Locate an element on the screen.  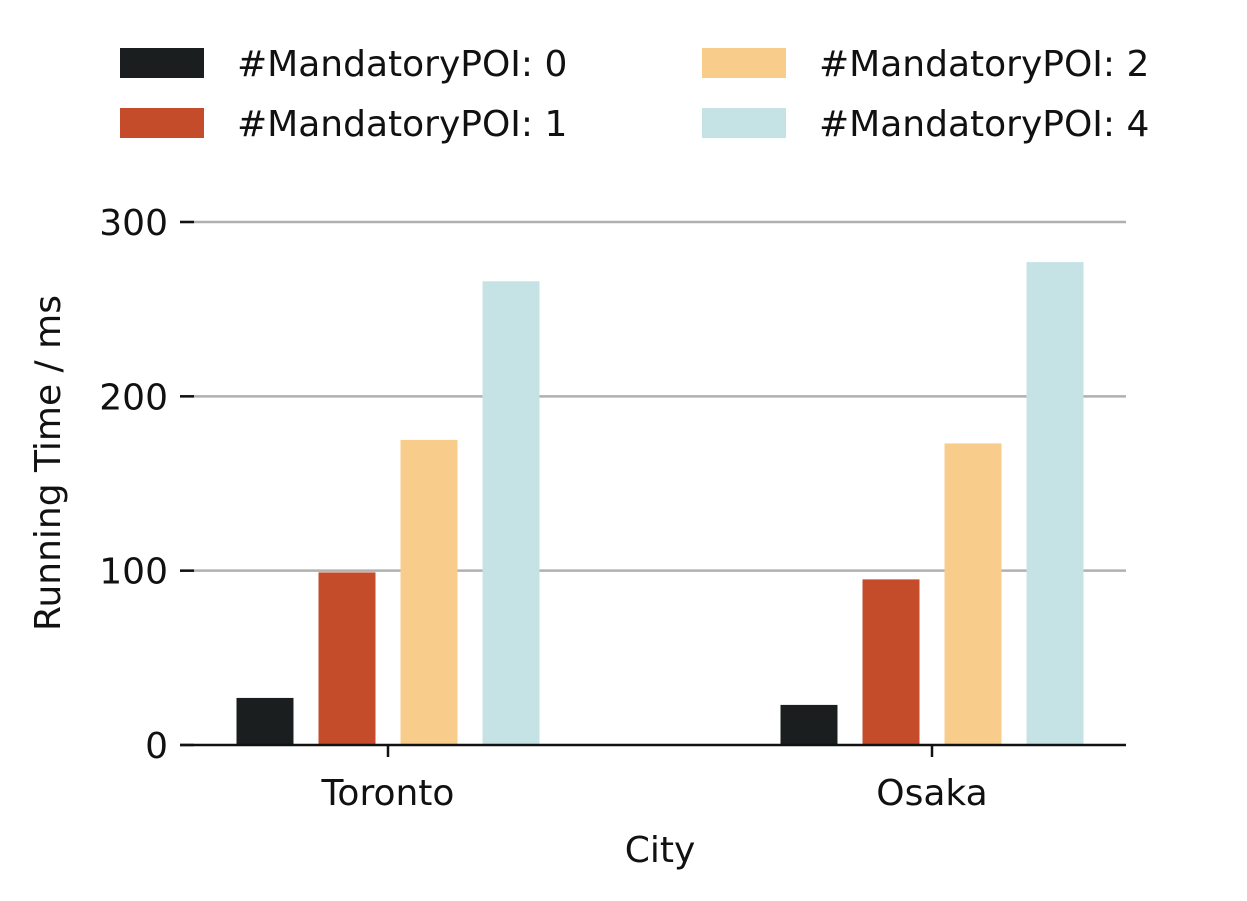
legend-label: #MandatoryPOI: 4 is located at coordinates (984, 124).